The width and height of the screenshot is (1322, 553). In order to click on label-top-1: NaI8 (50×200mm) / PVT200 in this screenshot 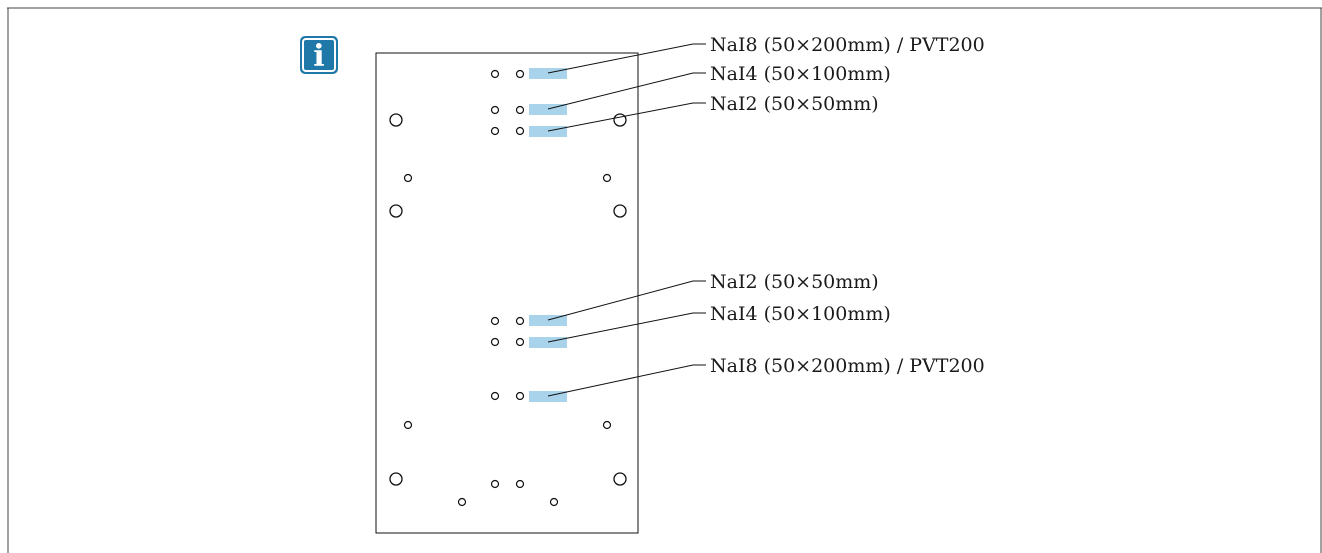, I will do `click(847, 45)`.